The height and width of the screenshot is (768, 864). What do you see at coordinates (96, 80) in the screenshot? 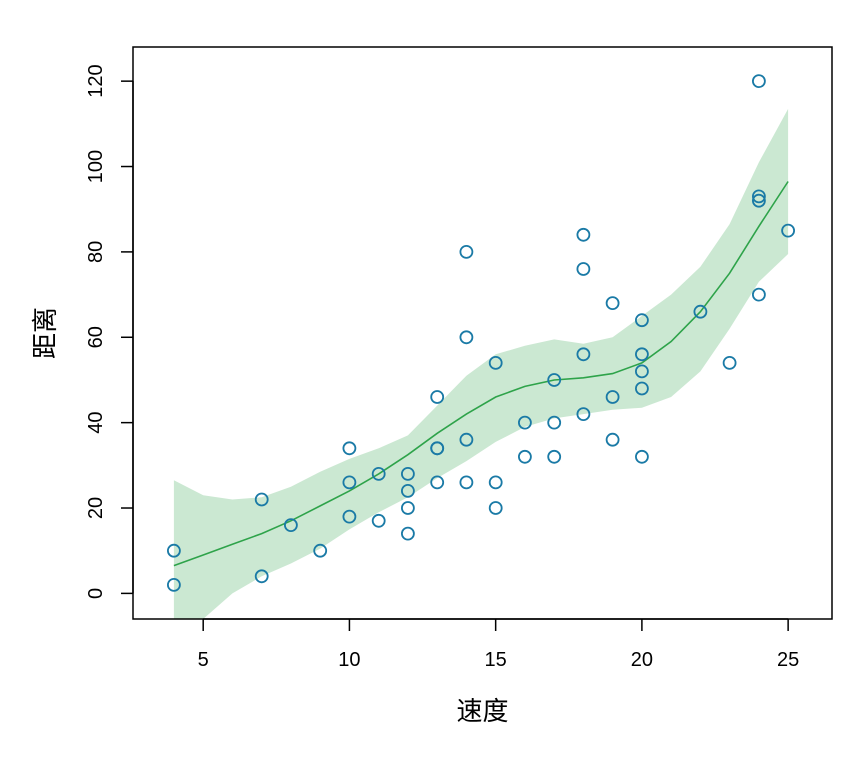
I see `y-tick-label: 120` at bounding box center [96, 80].